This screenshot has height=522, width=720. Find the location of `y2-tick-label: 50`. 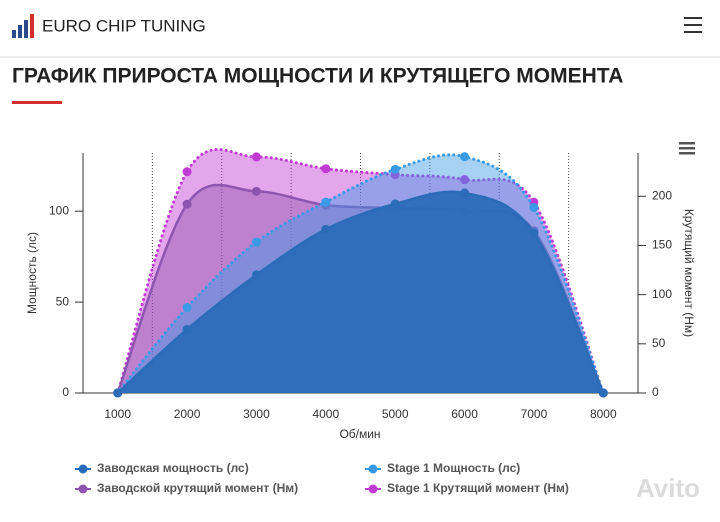

y2-tick-label: 50 is located at coordinates (659, 343).